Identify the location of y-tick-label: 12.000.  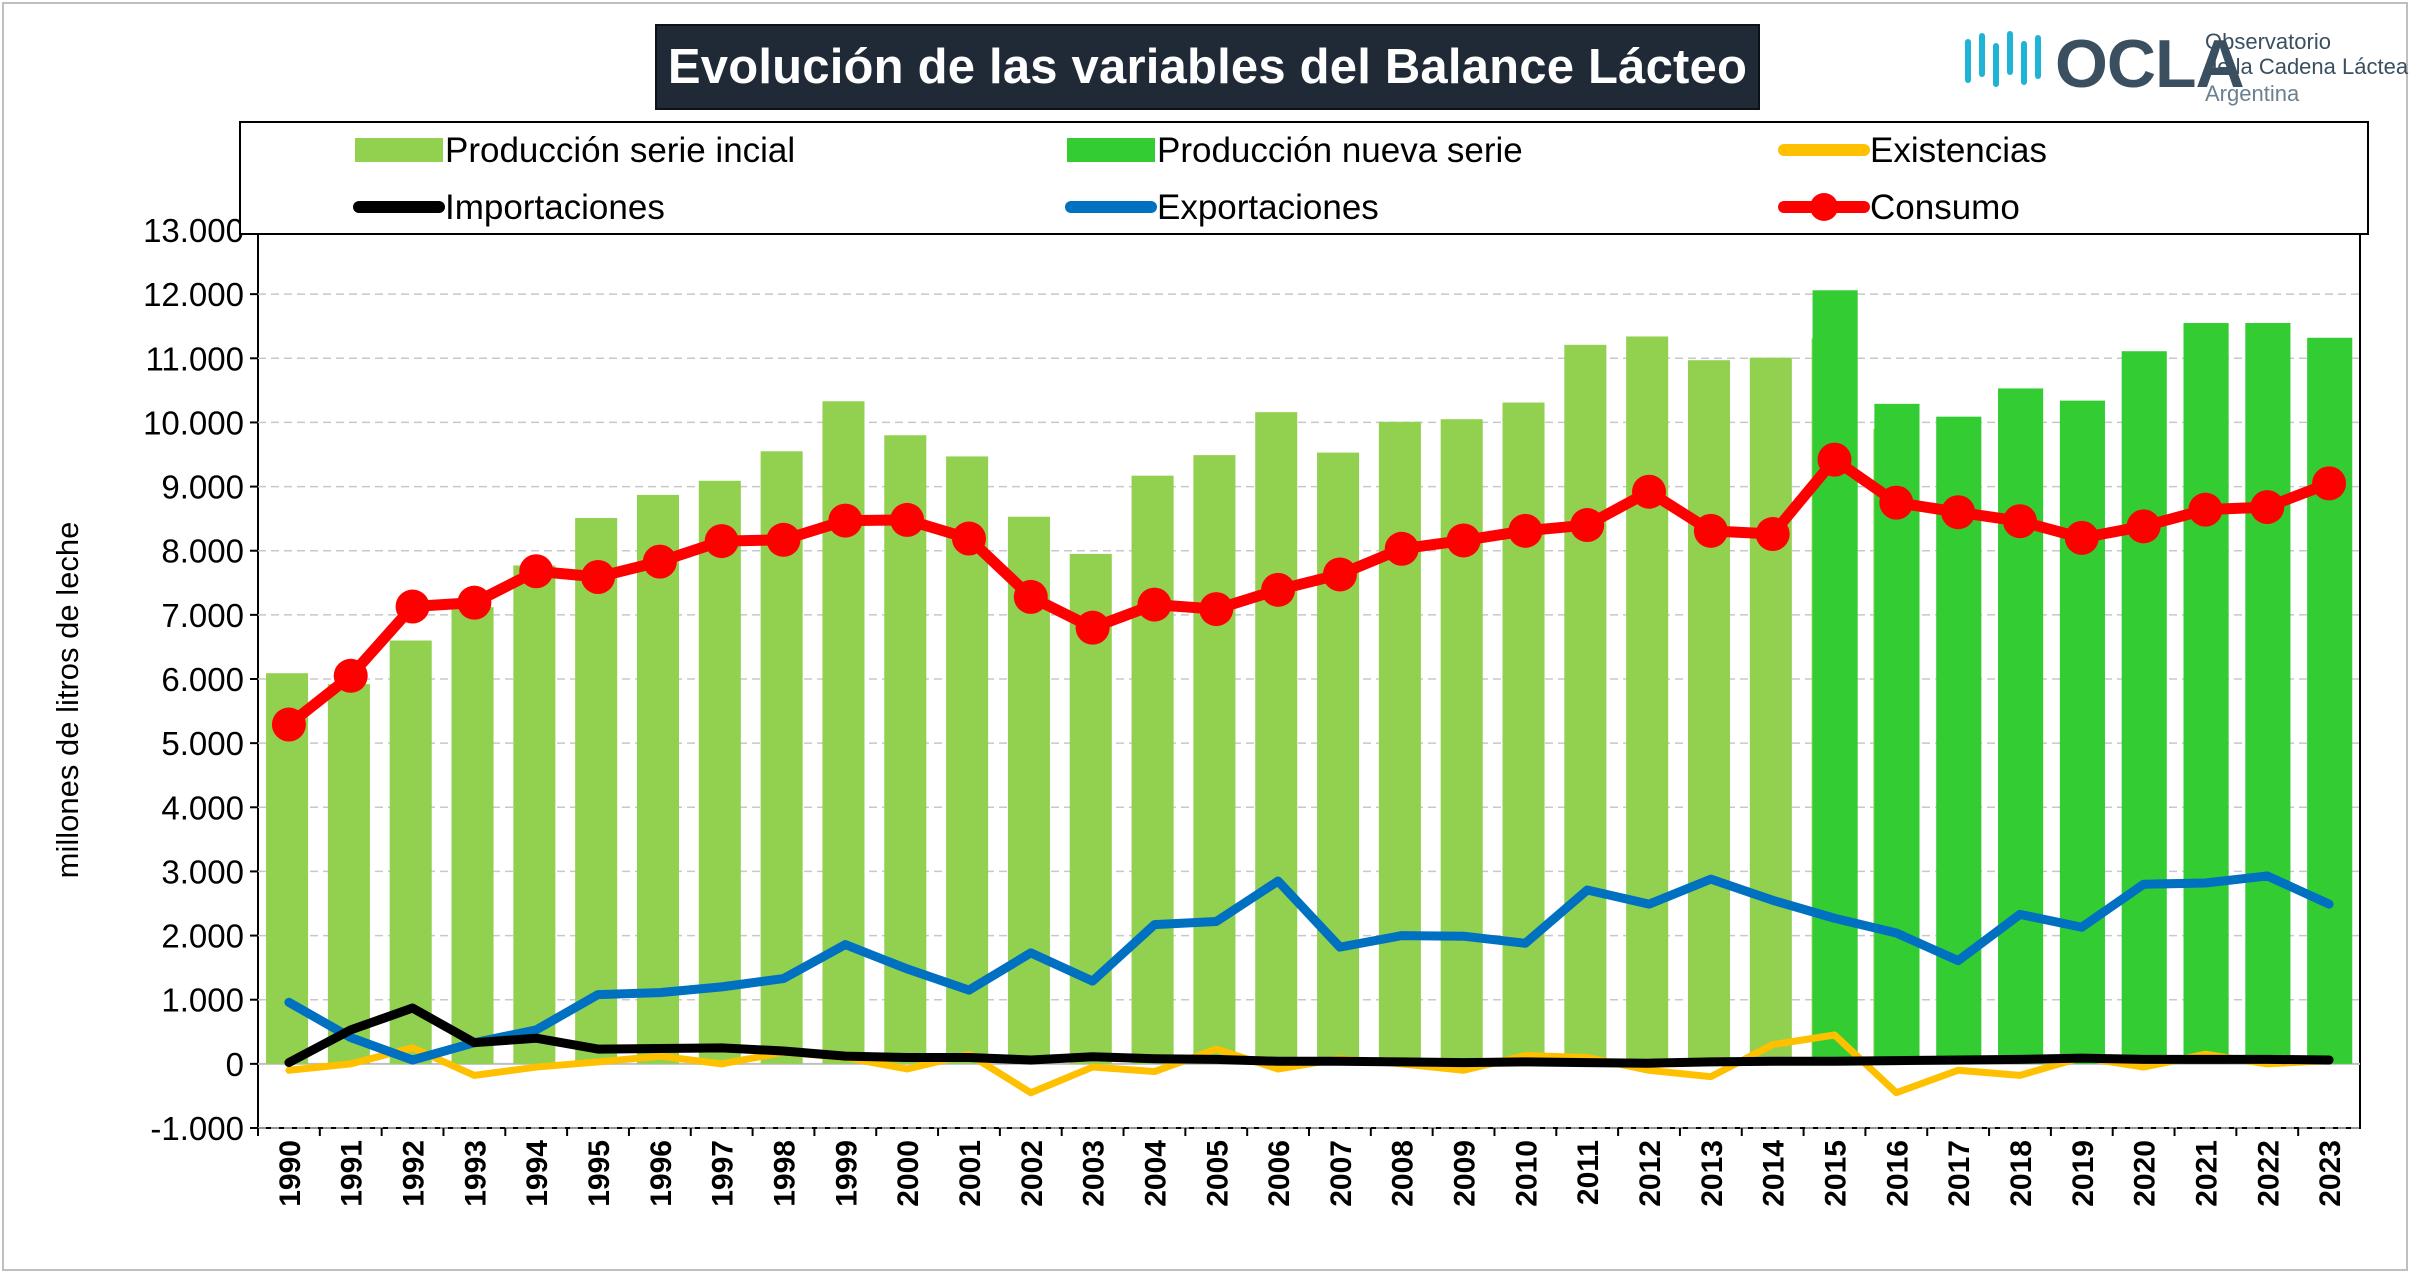
(193, 294).